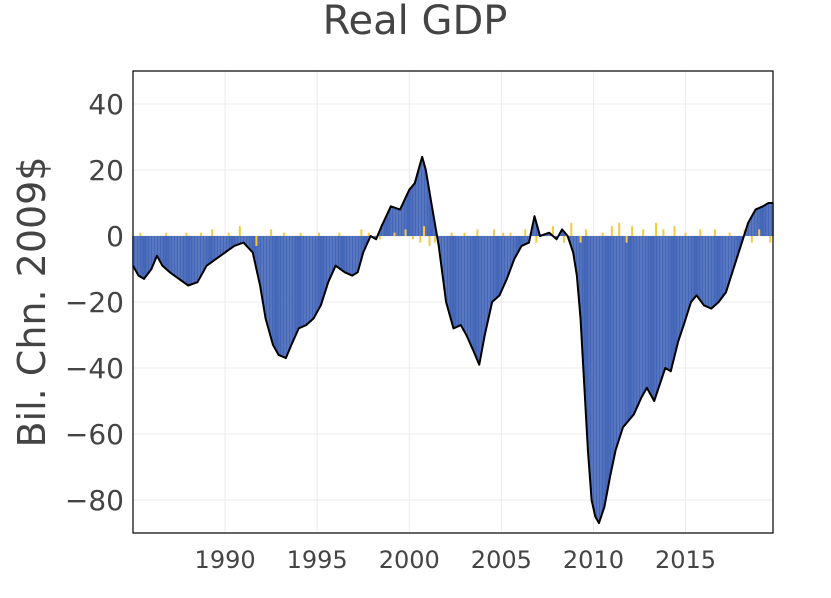 The width and height of the screenshot is (831, 598). I want to click on y-tick-label-3: −20, so click(94, 302).